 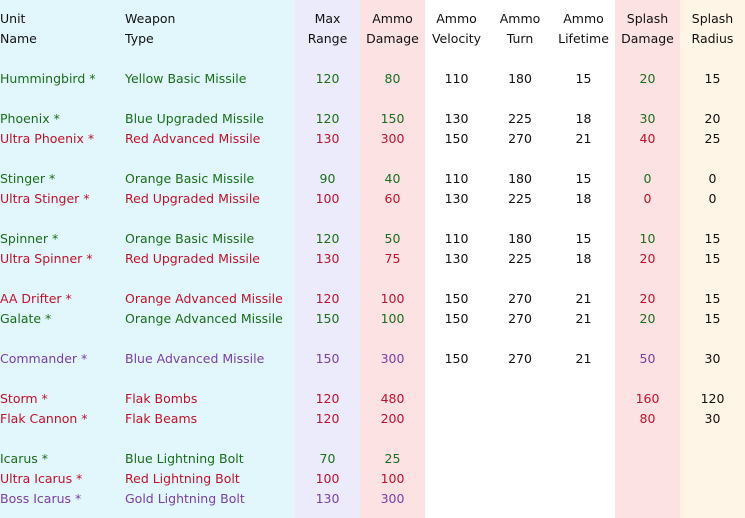 What do you see at coordinates (712, 499) in the screenshot?
I see `splash-radius-cell` at bounding box center [712, 499].